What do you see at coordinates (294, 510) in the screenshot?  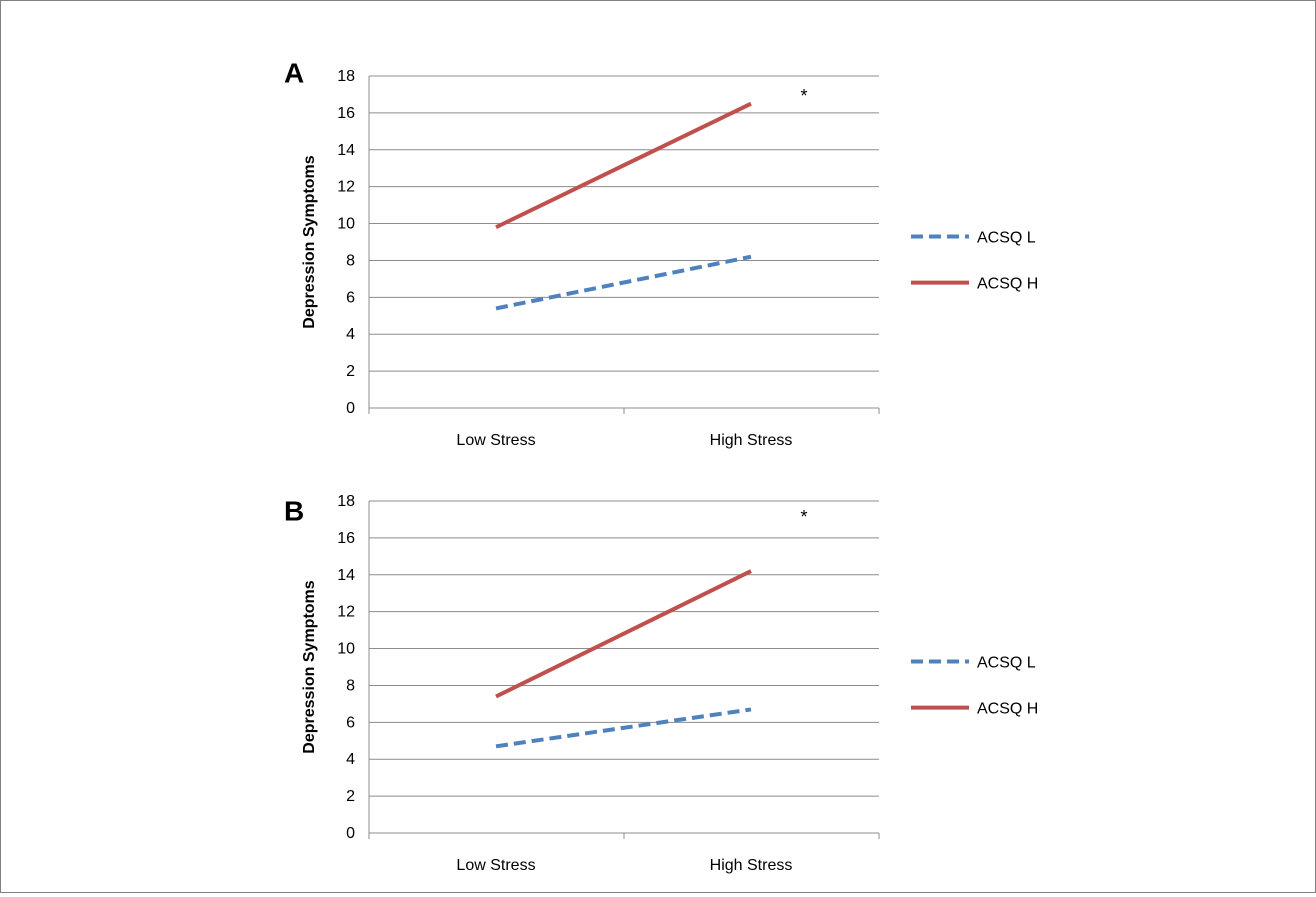 I see `panel-letter: B` at bounding box center [294, 510].